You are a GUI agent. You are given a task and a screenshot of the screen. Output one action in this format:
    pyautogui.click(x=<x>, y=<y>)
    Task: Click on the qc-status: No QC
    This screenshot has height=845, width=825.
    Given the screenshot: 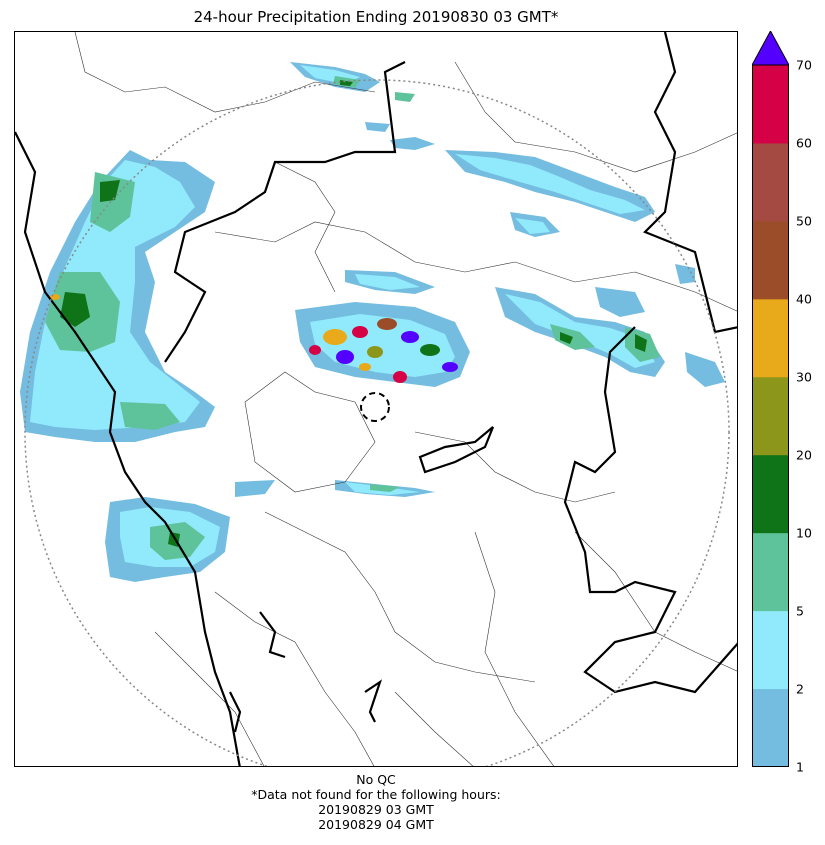 What is the action you would take?
    pyautogui.click(x=376, y=779)
    